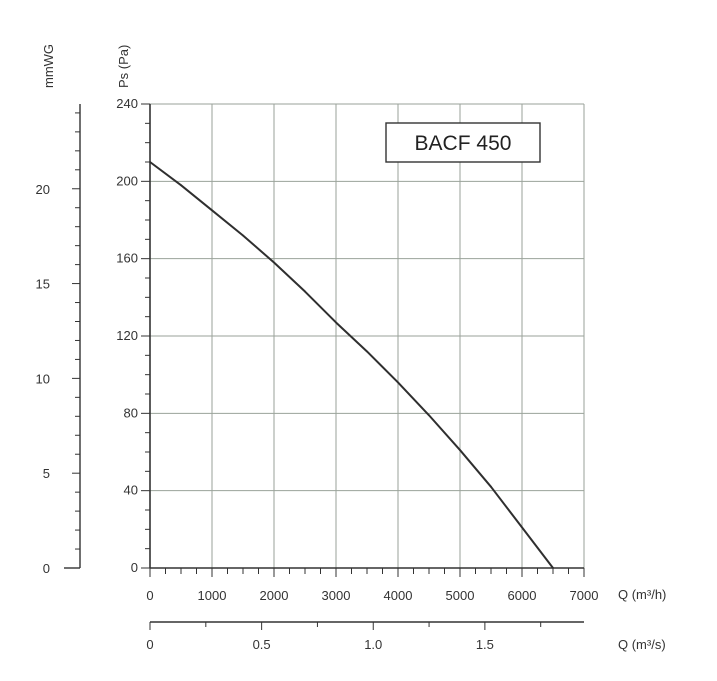 This screenshot has width=717, height=681. Describe the element at coordinates (212, 595) in the screenshot. I see `x-tick-label-1: 1000` at that location.